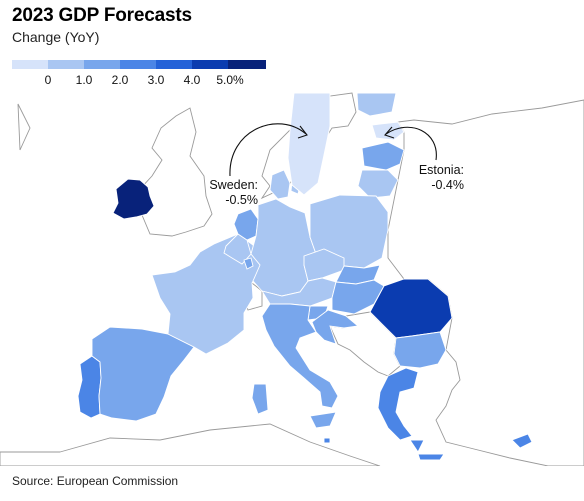 This screenshot has width=584, height=501. What do you see at coordinates (327, 440) in the screenshot?
I see `country-malta` at bounding box center [327, 440].